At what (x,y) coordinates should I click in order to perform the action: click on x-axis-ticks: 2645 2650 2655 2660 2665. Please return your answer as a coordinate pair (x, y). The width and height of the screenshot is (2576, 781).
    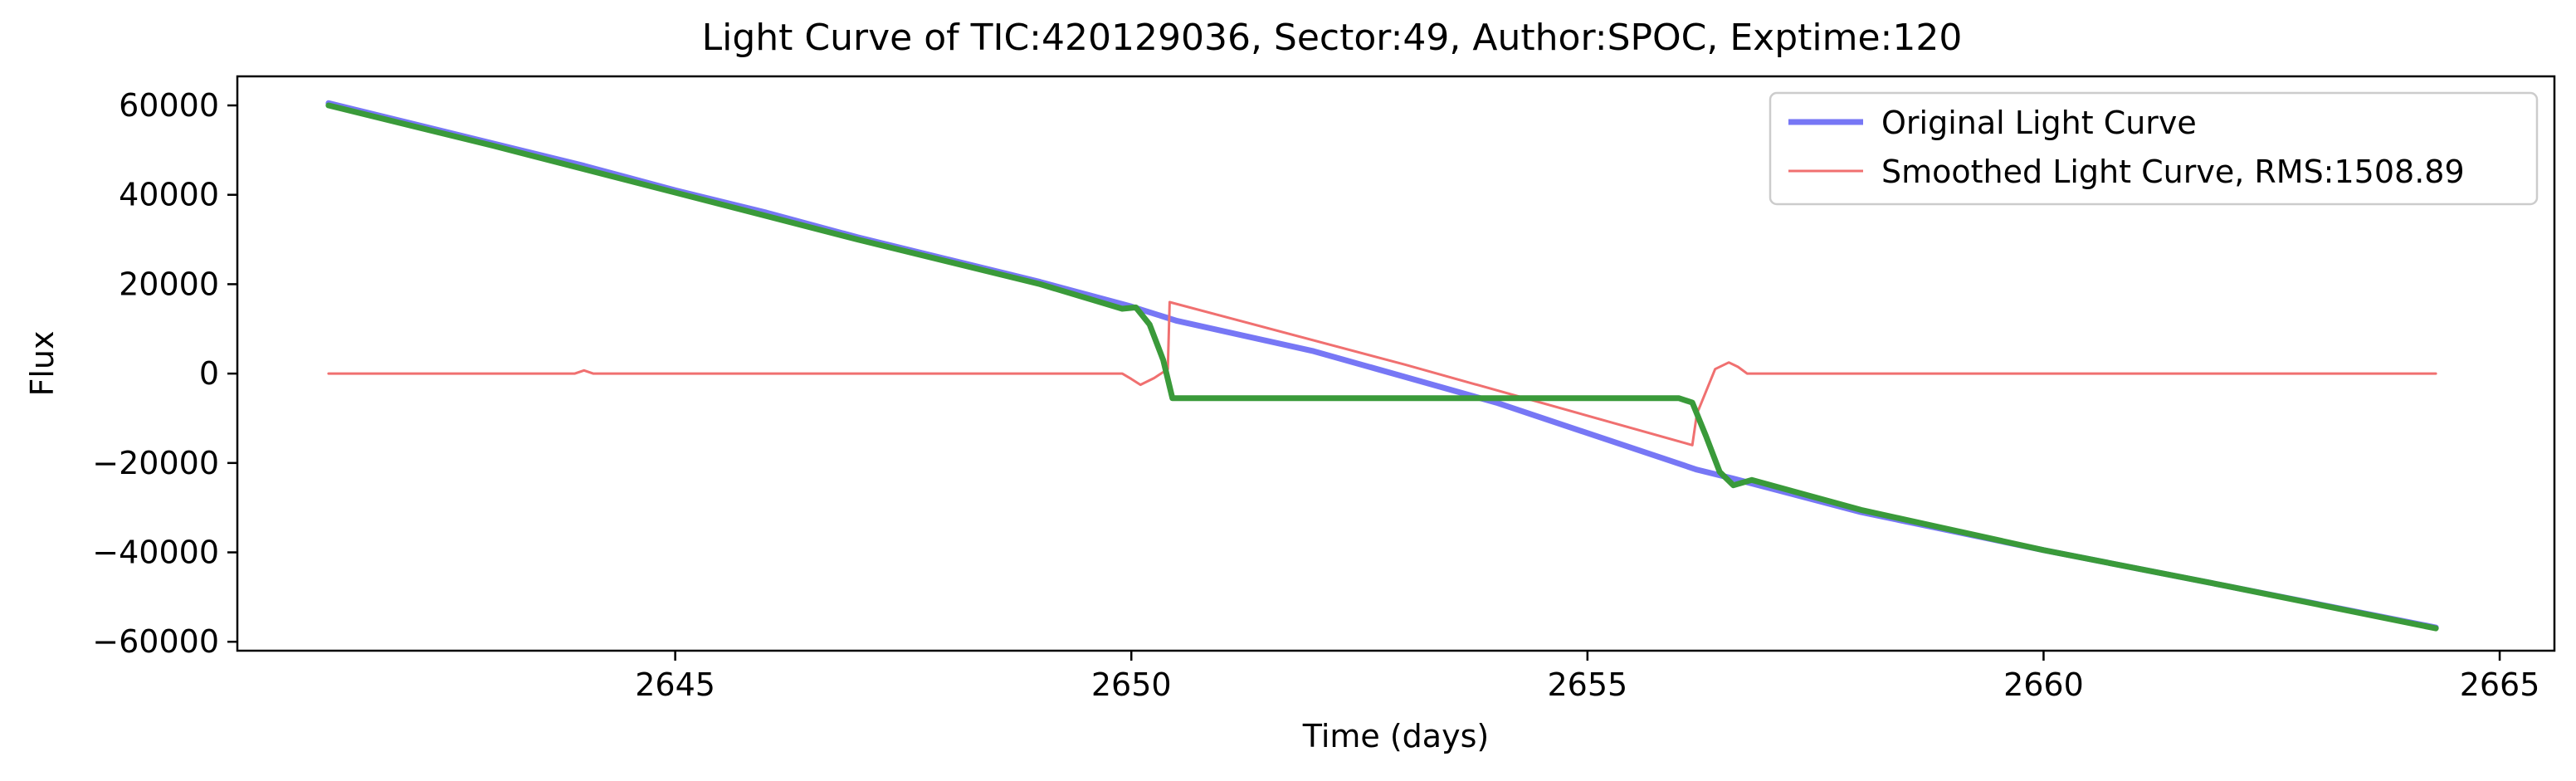
    Looking at the image, I should click on (1587, 677).